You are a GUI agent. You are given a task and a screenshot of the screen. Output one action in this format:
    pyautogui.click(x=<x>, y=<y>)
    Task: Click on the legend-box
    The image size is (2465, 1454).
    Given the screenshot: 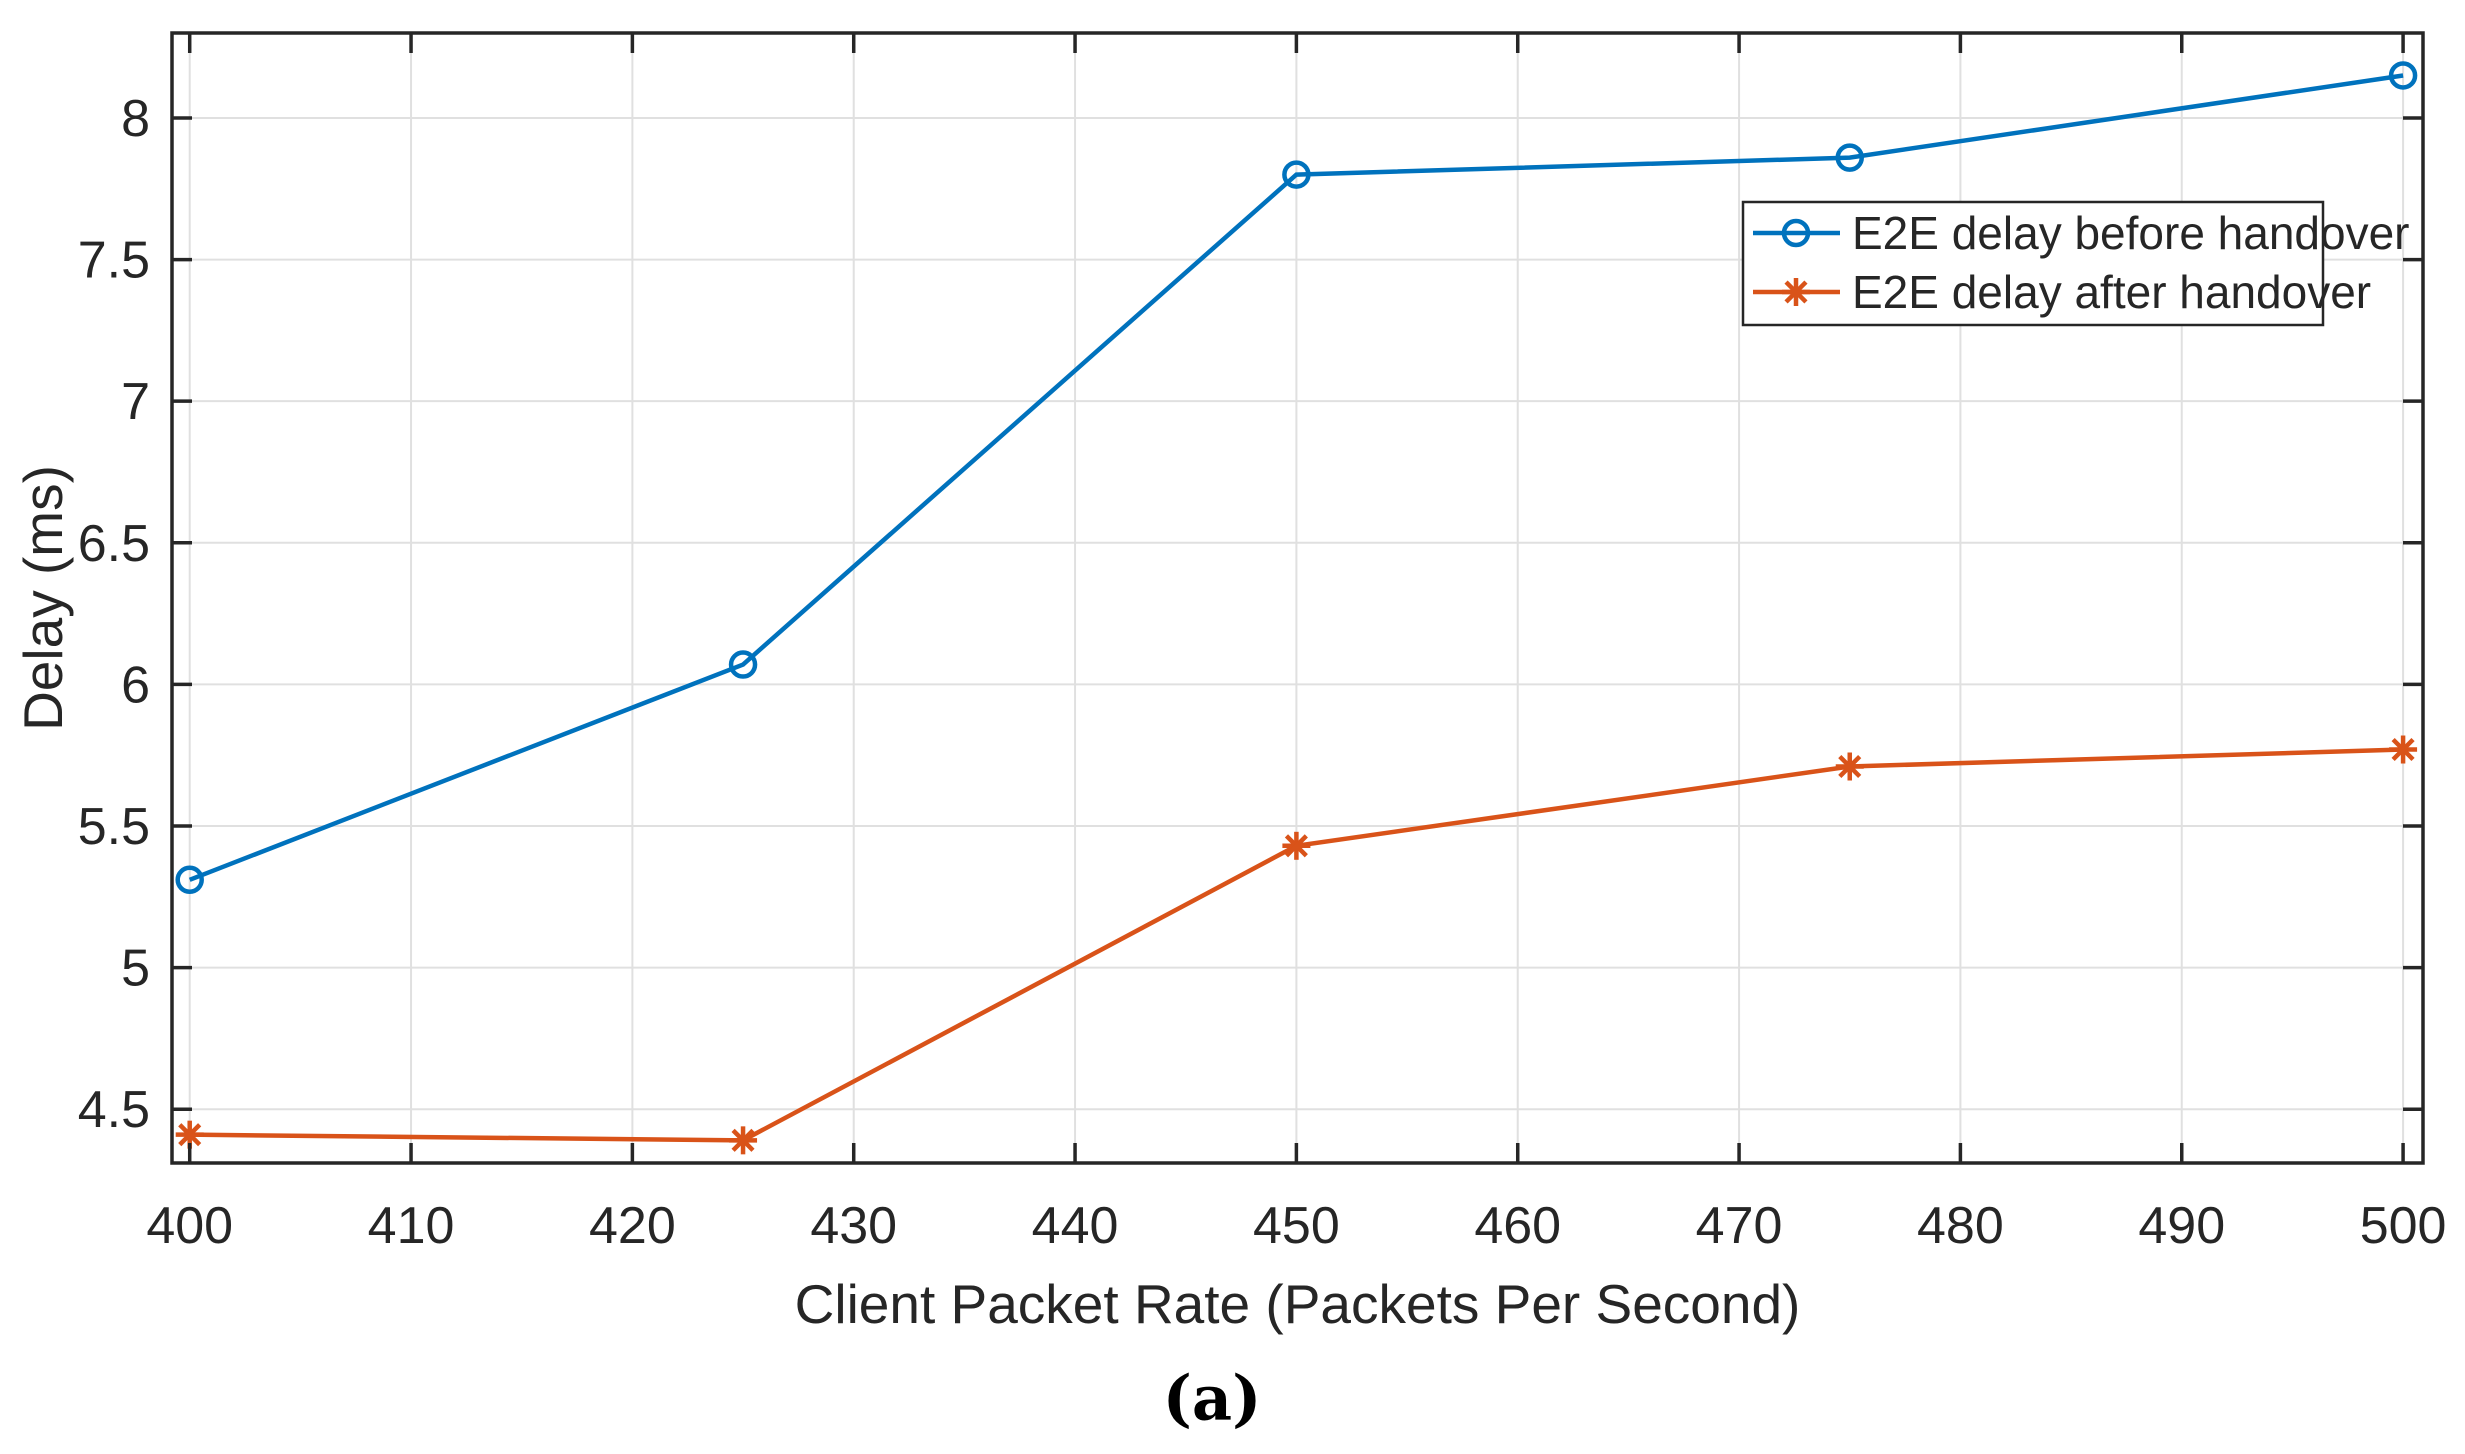 What is the action you would take?
    pyautogui.click(x=2033, y=263)
    